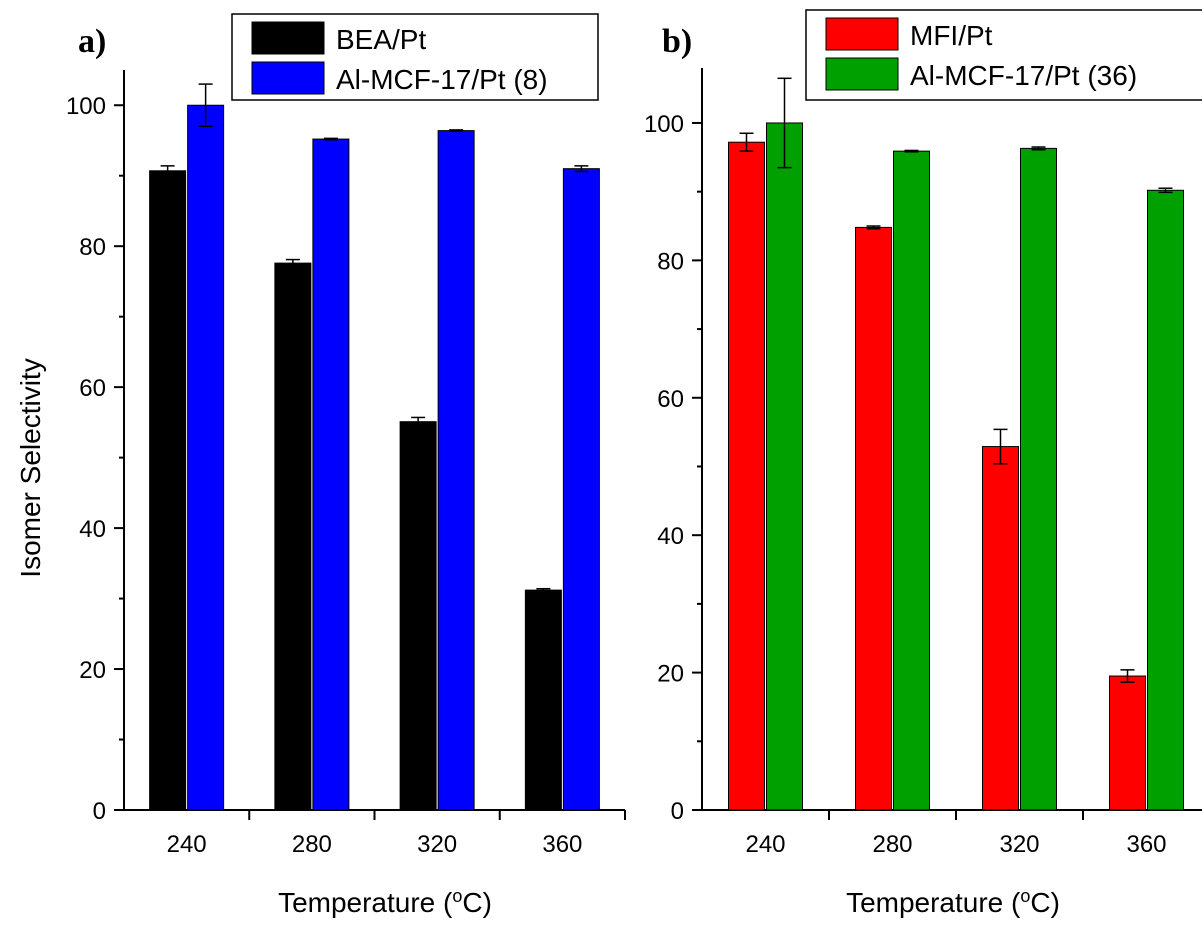 This screenshot has height=929, width=1202. What do you see at coordinates (1003, 55) in the screenshot?
I see `legend: MFI/Pt Al-MCF-17/Pt (36)` at bounding box center [1003, 55].